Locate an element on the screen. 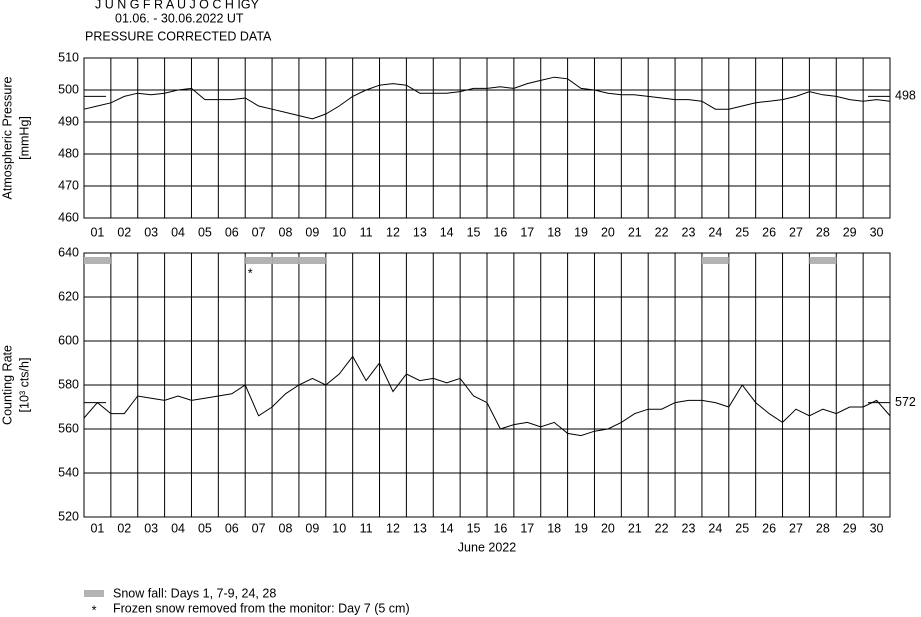  y-tick-label: 460 is located at coordinates (68, 217).